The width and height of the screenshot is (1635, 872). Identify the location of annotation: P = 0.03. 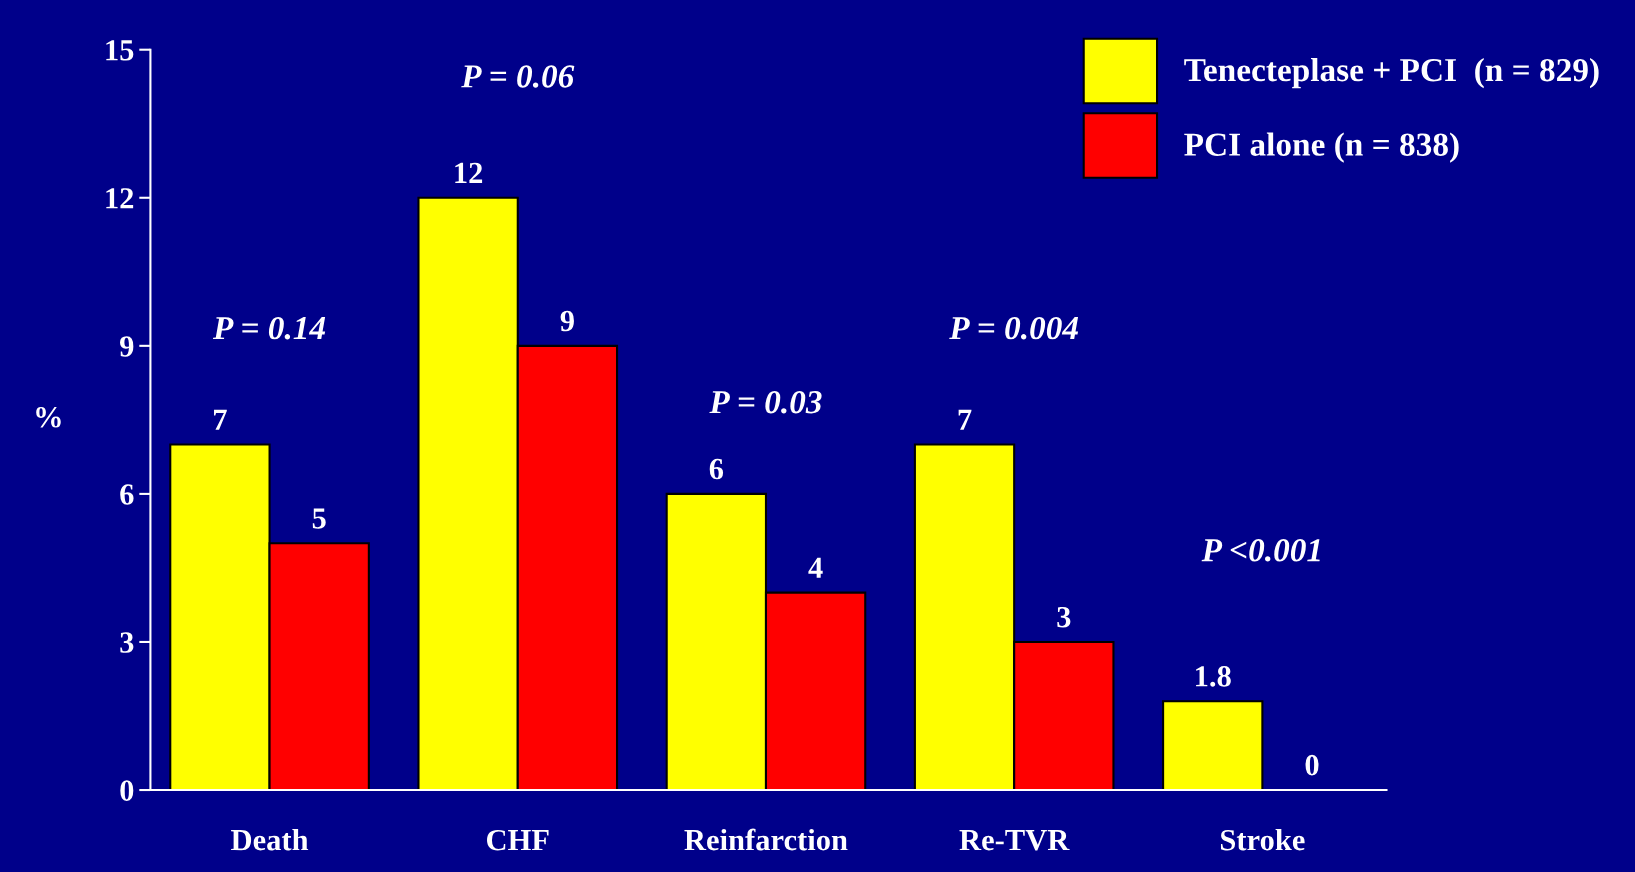
(765, 402).